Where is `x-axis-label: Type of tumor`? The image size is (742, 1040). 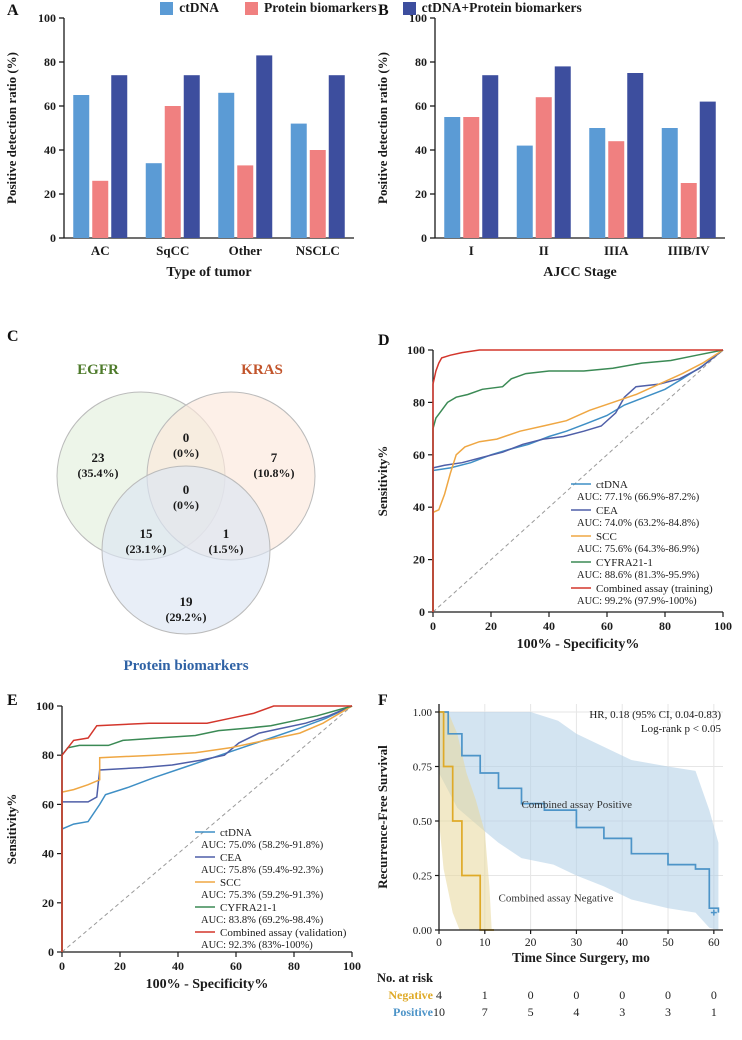
x-axis-label: Type of tumor is located at coordinates (208, 272).